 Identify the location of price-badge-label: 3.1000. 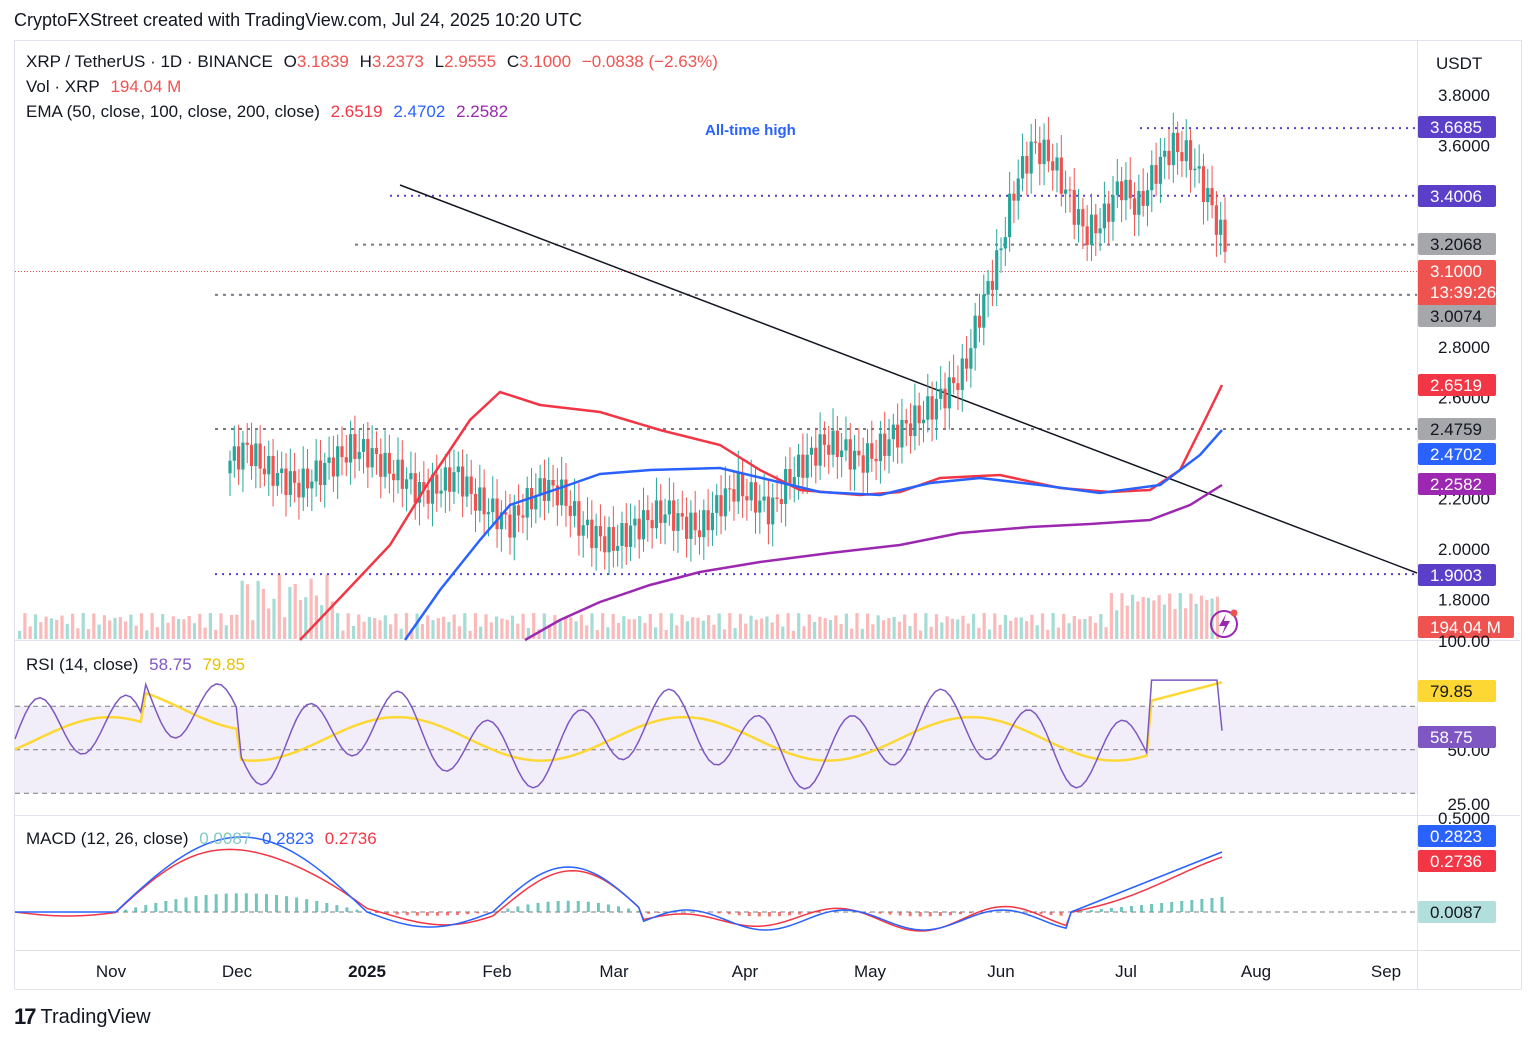
(1456, 271).